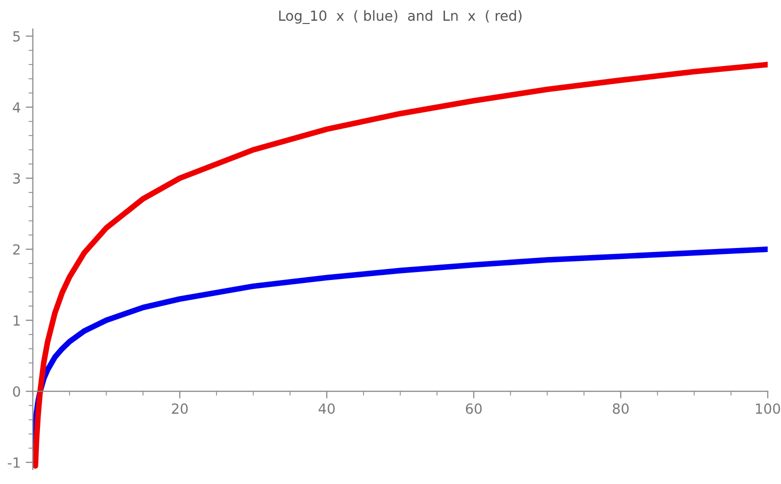 Image resolution: width=781 pixels, height=484 pixels. I want to click on y-tick-label: -1, so click(14, 463).